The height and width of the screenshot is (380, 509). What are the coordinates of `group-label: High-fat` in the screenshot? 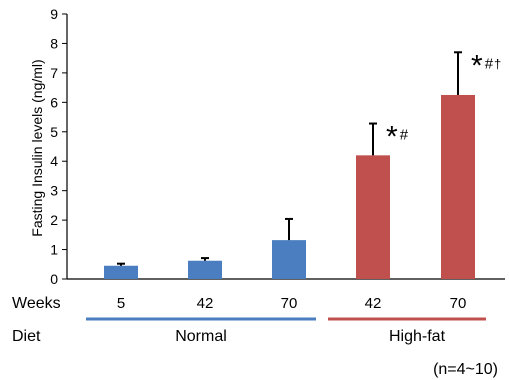 It's located at (417, 336).